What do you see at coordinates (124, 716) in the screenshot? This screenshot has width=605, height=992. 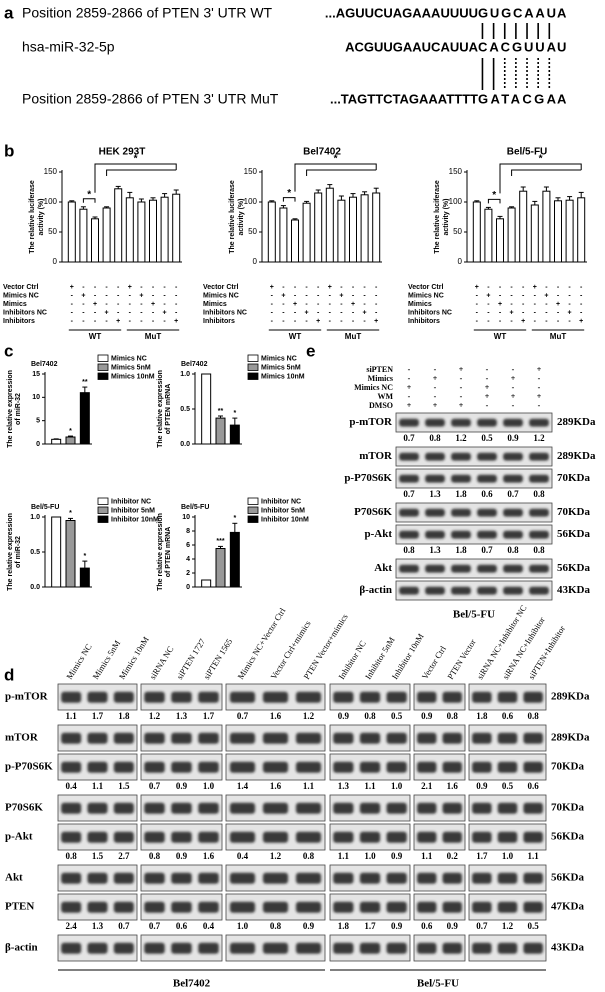 I see `quant-value: 1.8` at bounding box center [124, 716].